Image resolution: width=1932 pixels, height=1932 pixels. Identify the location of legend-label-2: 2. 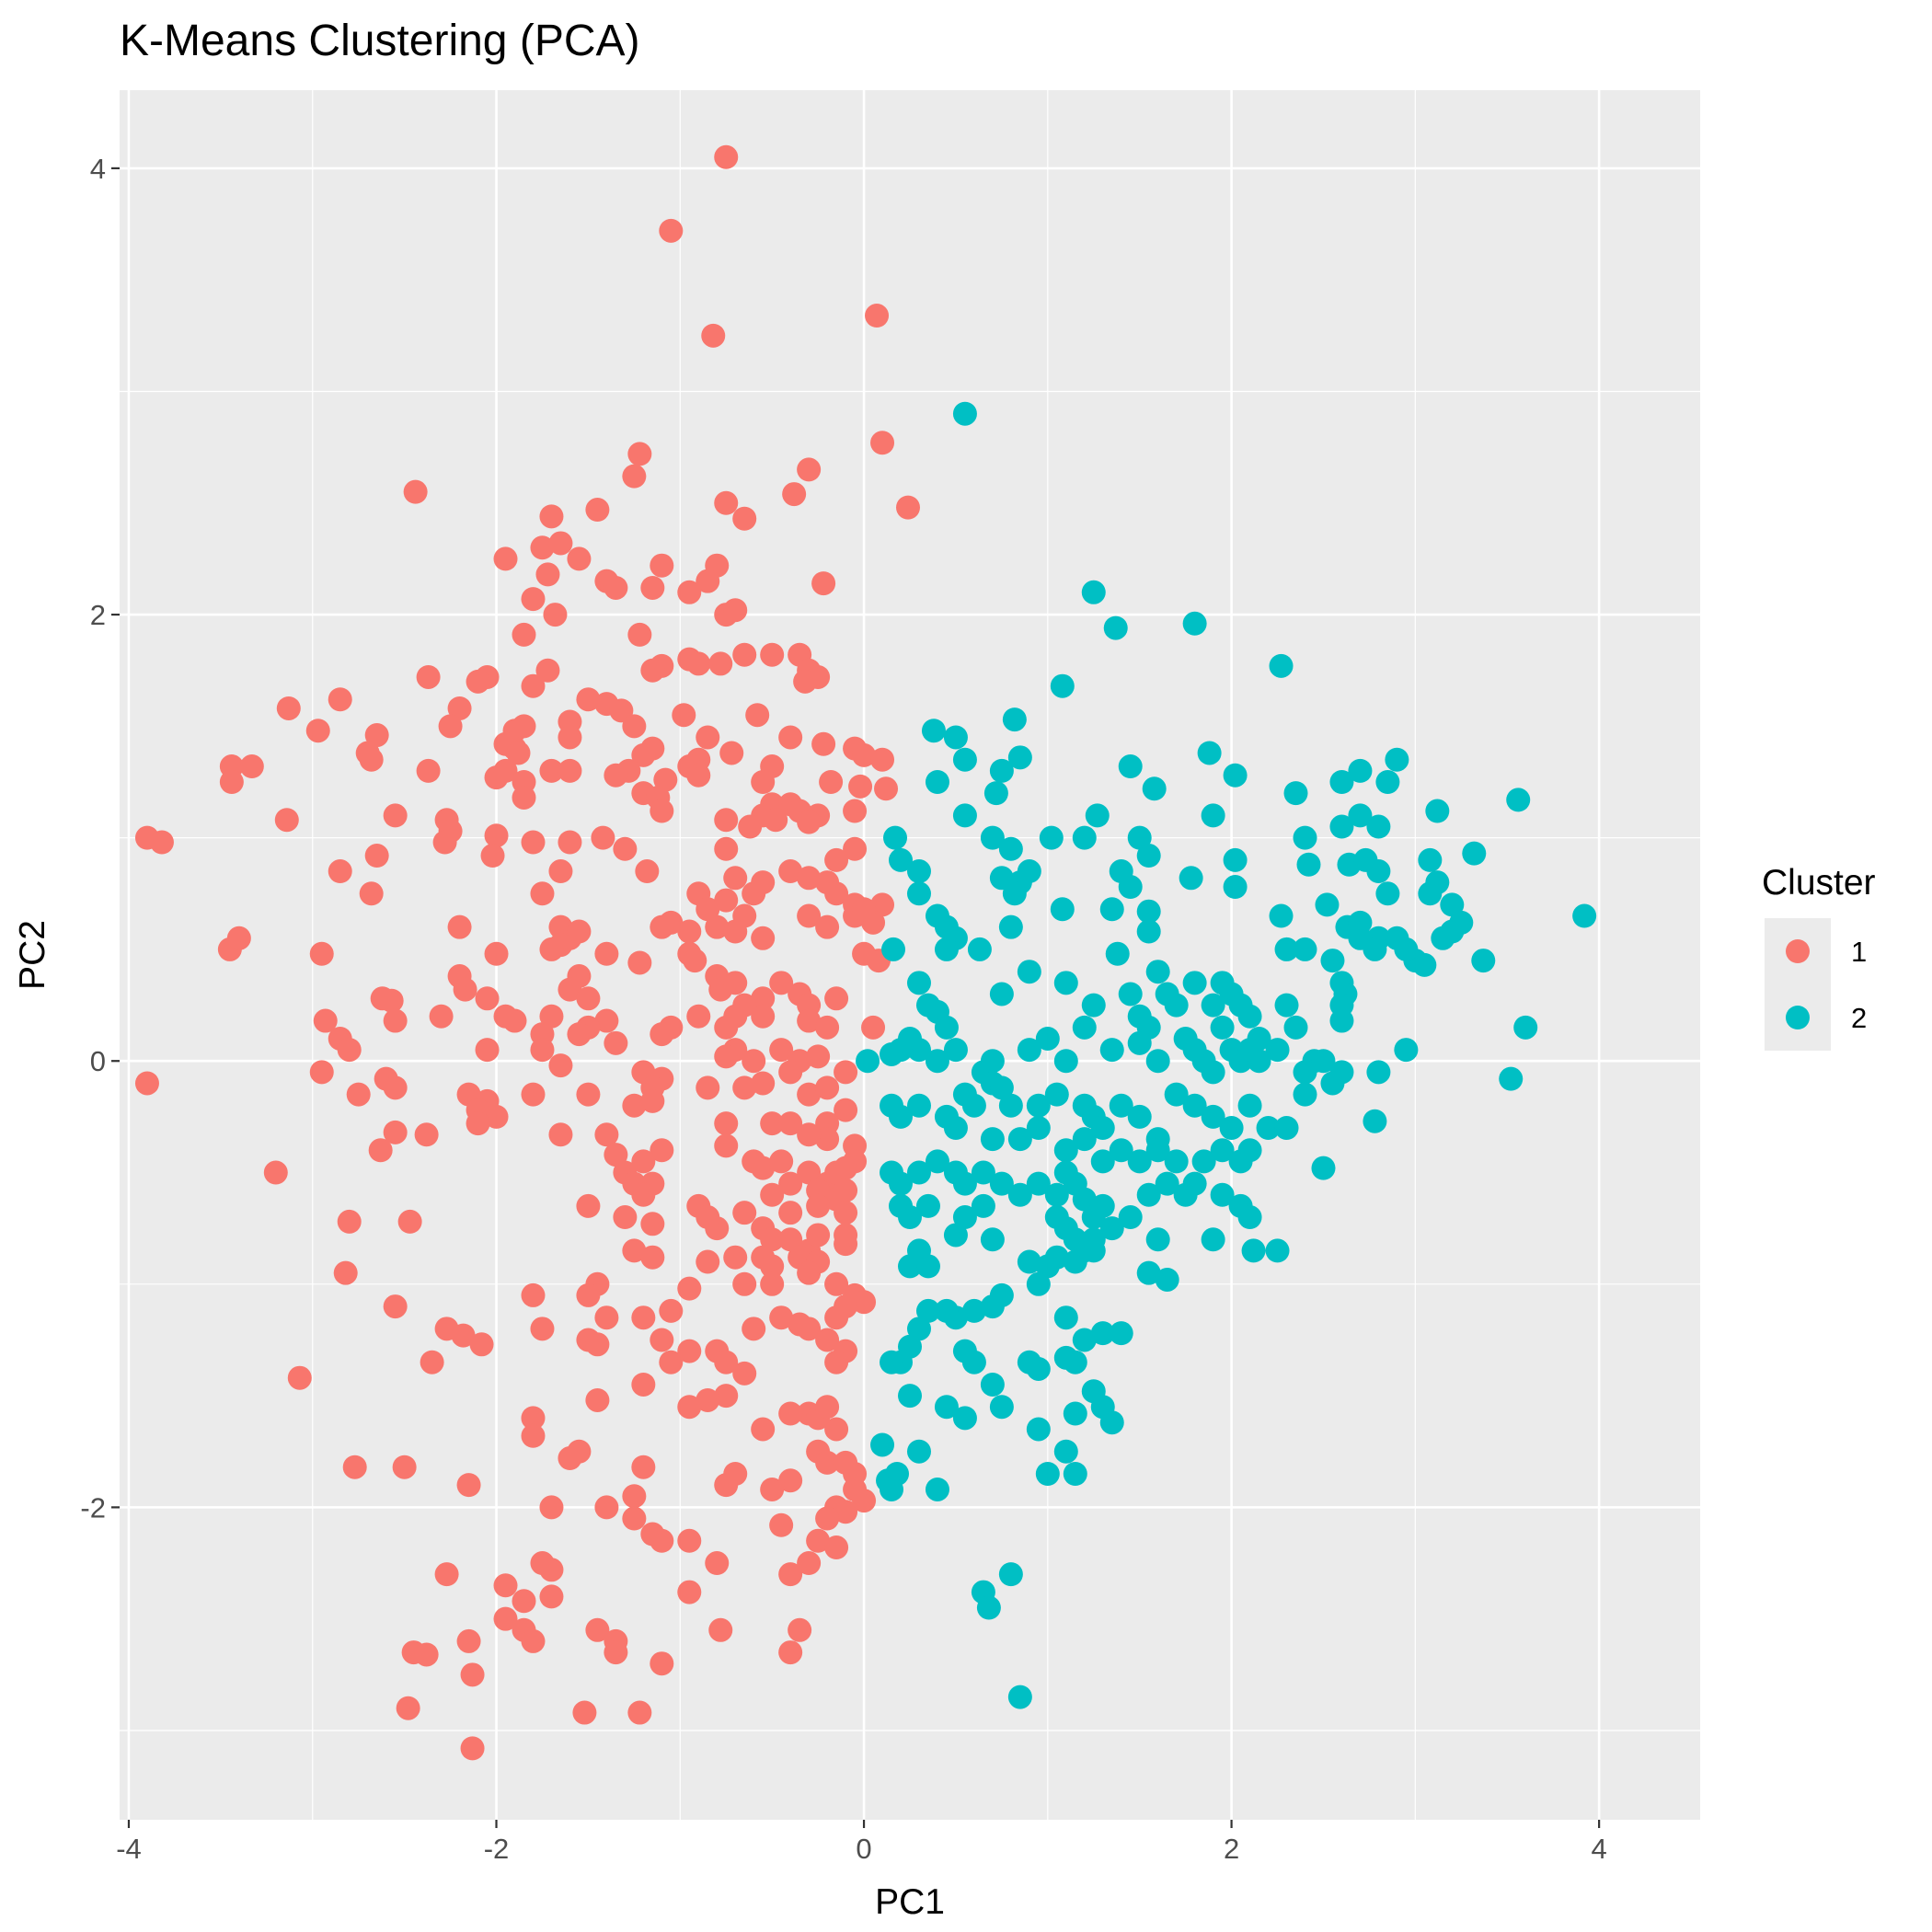
(1859, 1018).